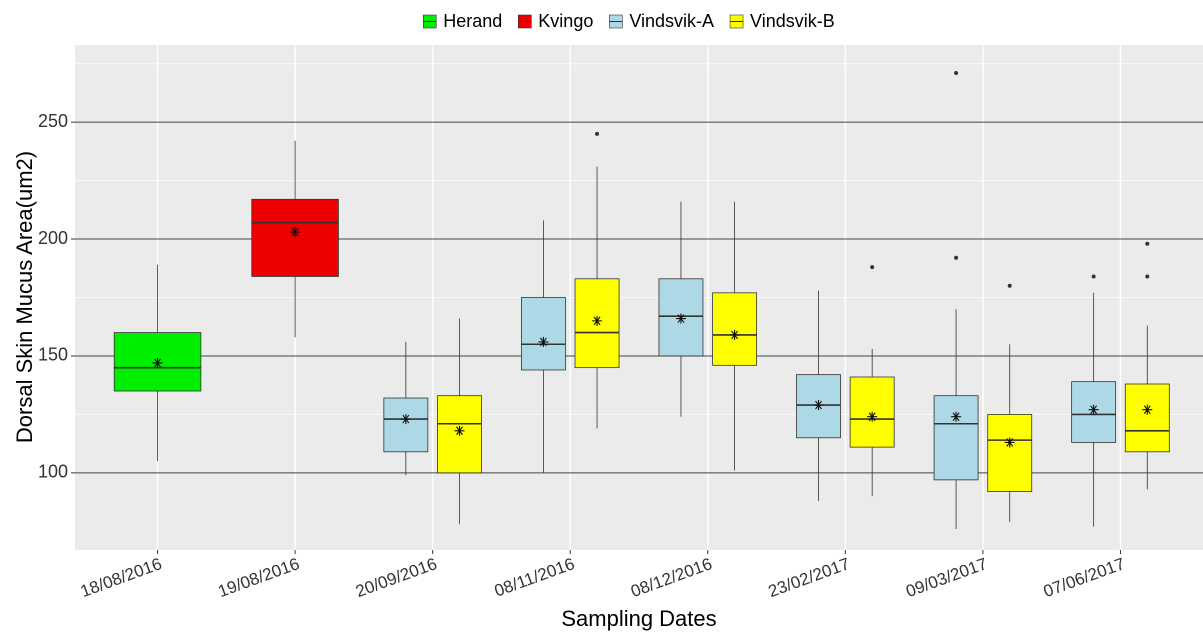  Describe the element at coordinates (671, 577) in the screenshot. I see `x-tick-label: 08/12/2016` at that location.